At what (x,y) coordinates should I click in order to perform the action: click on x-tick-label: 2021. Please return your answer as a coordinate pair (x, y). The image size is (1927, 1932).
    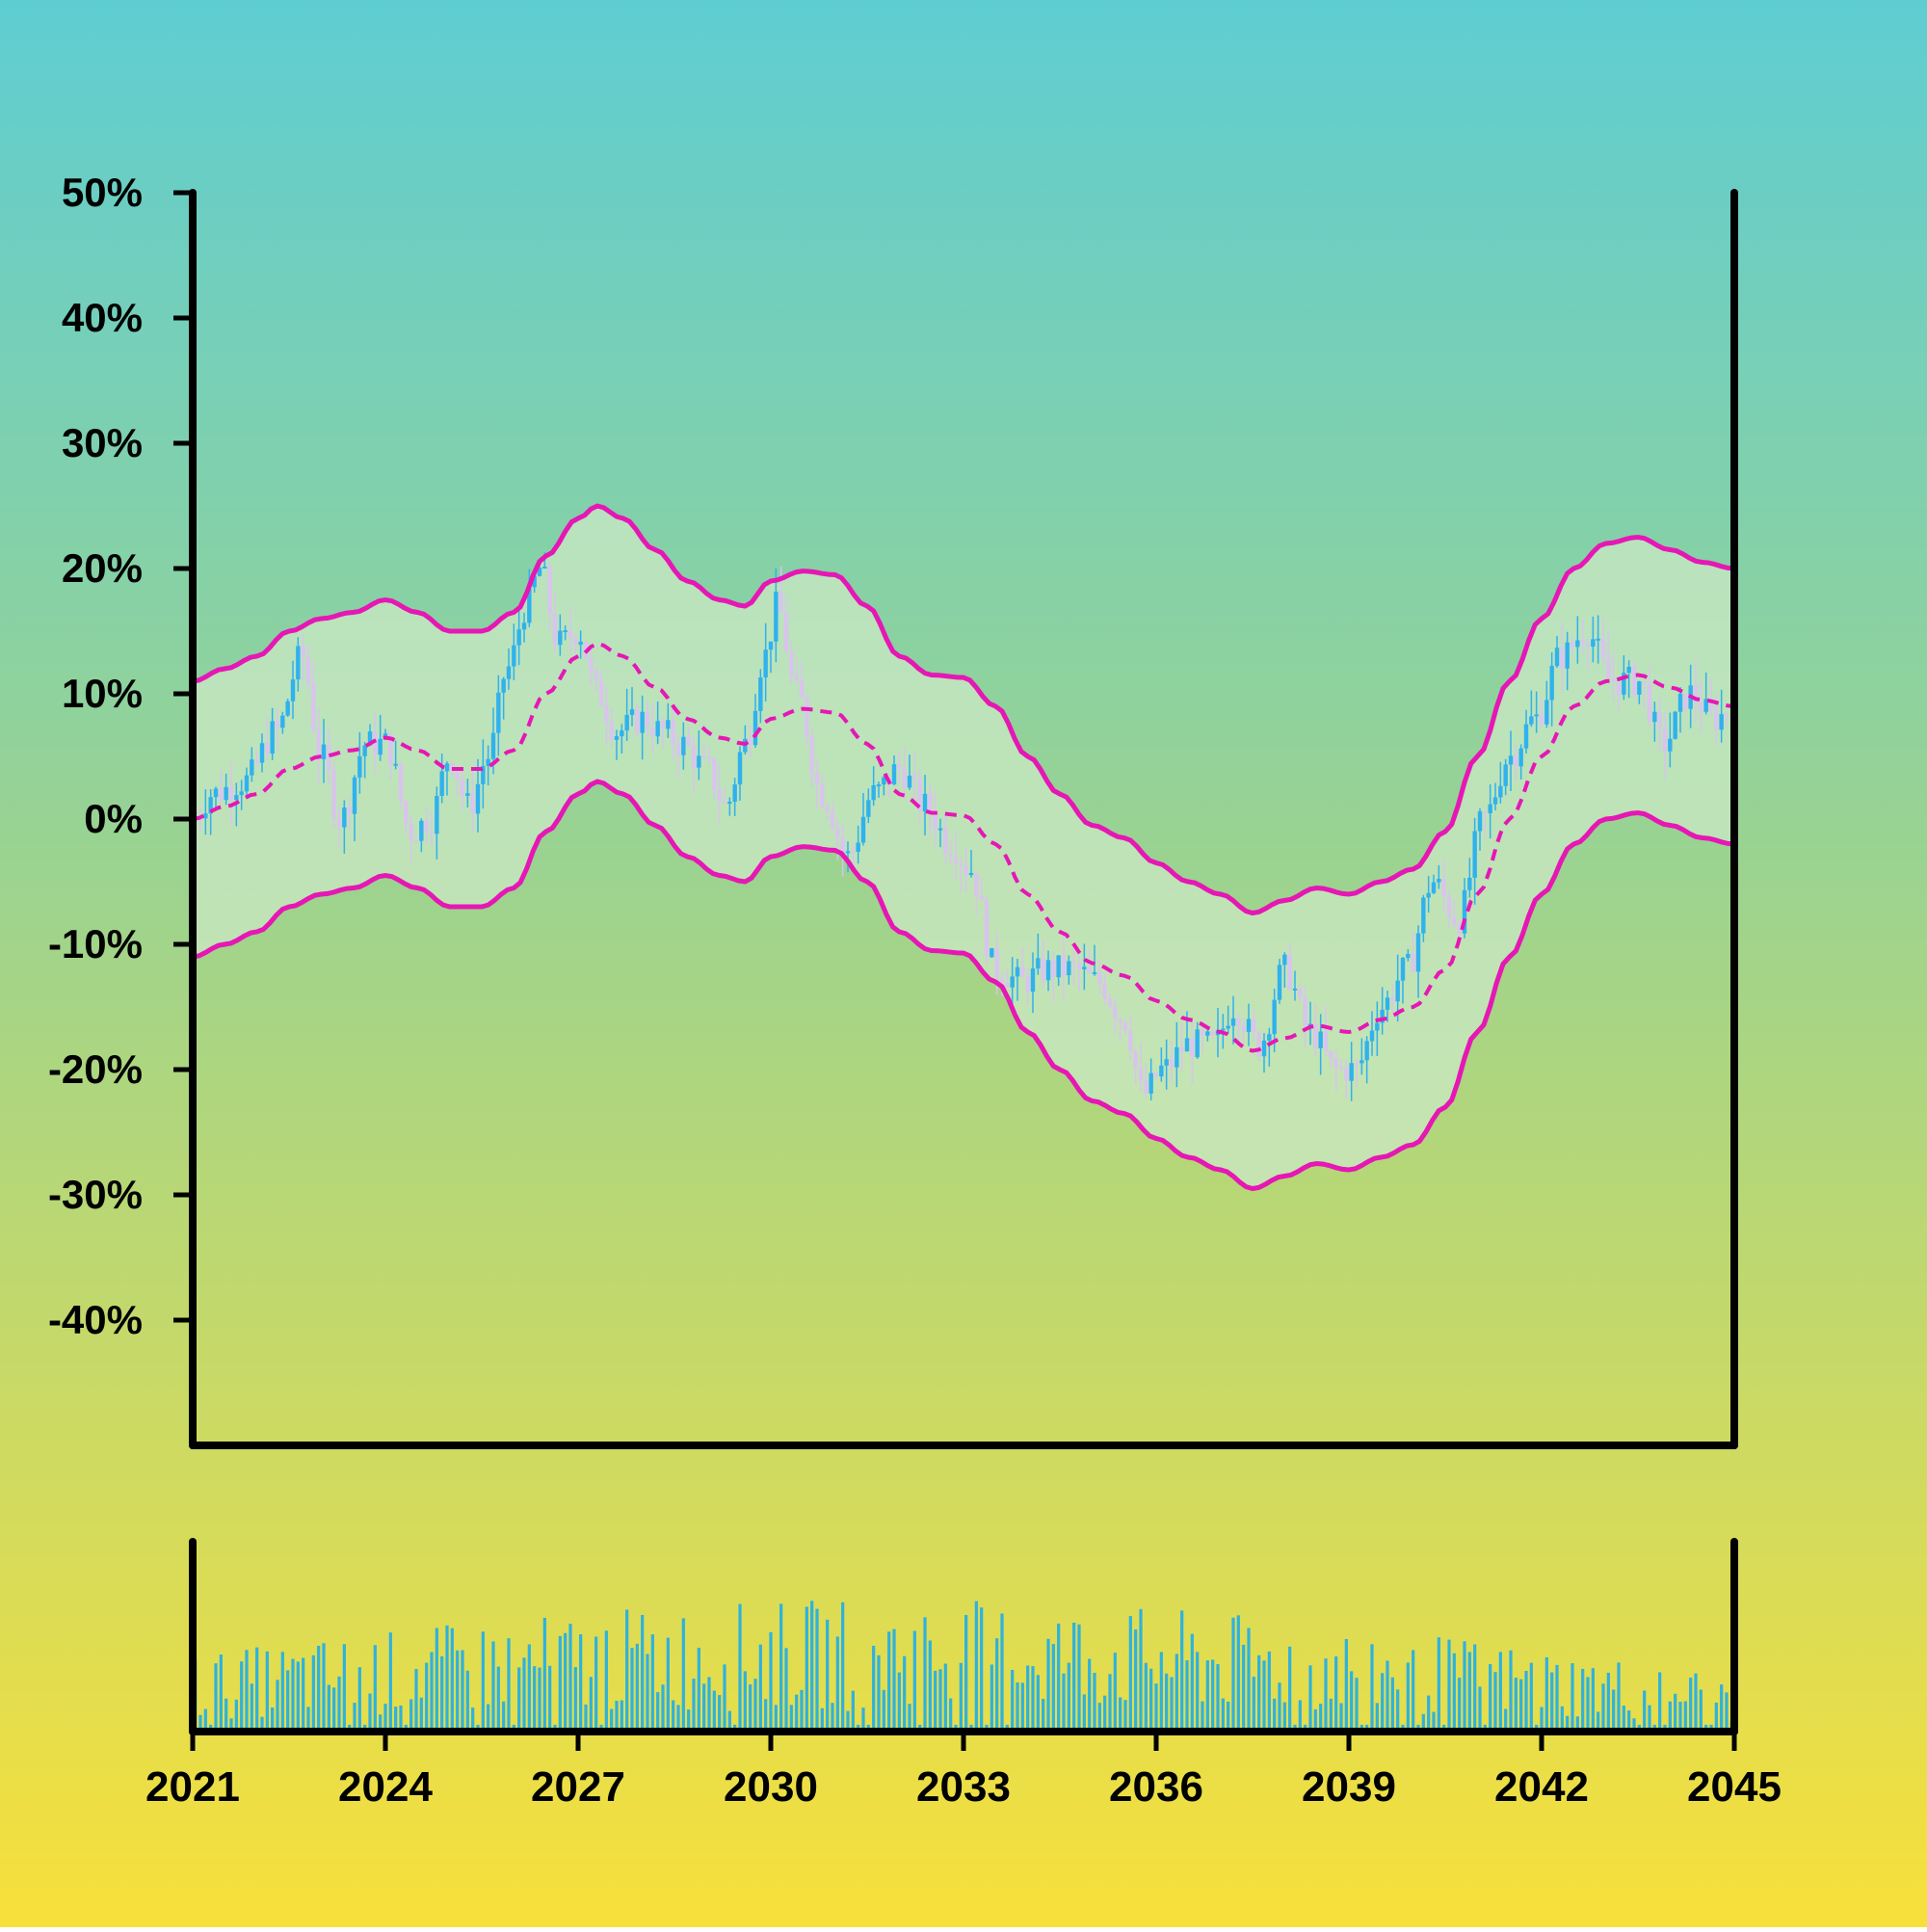
    Looking at the image, I should click on (192, 1787).